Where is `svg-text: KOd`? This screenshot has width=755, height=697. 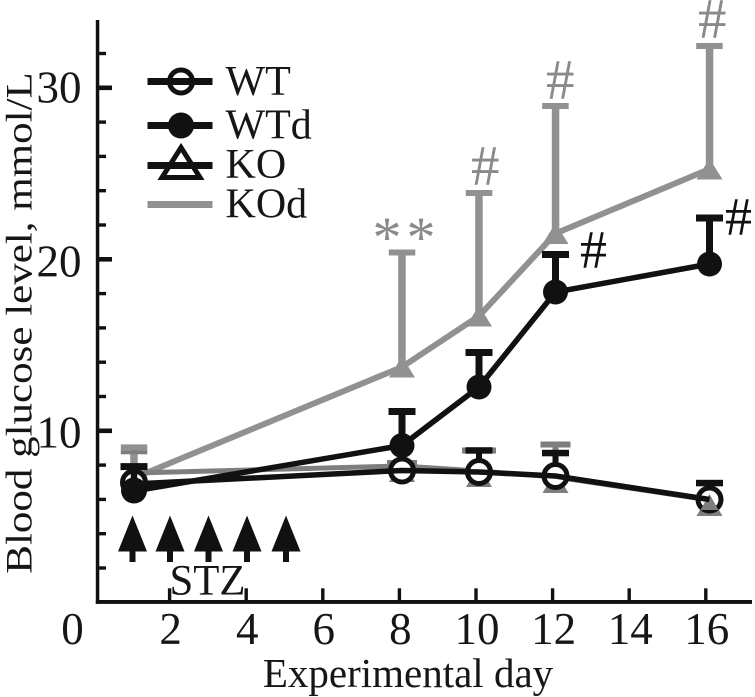 svg-text: KOd is located at coordinates (267, 205).